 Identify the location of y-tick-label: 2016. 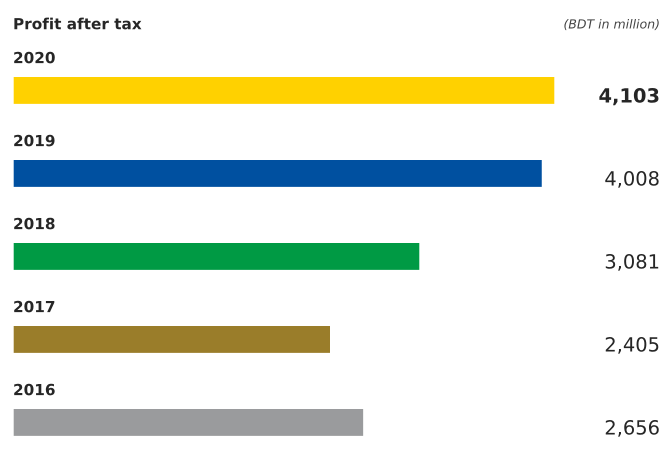
(34, 390).